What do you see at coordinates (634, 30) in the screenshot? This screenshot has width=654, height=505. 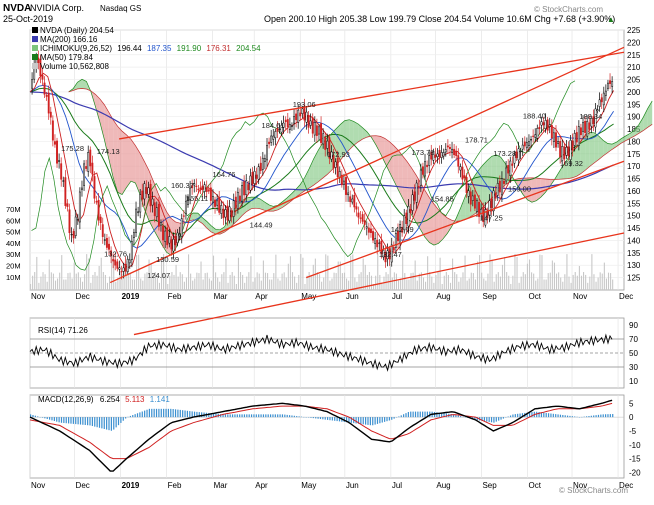 I see `price-tick-label: 225` at bounding box center [634, 30].